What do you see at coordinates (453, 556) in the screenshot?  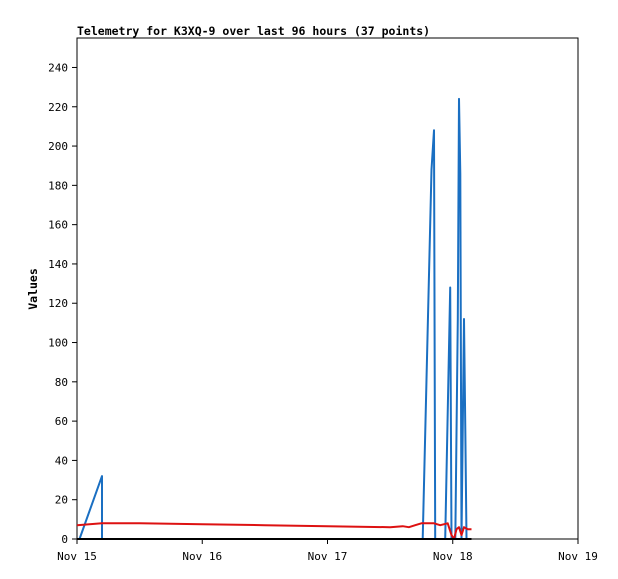 I see `x-tick-label: Nov 18` at bounding box center [453, 556].